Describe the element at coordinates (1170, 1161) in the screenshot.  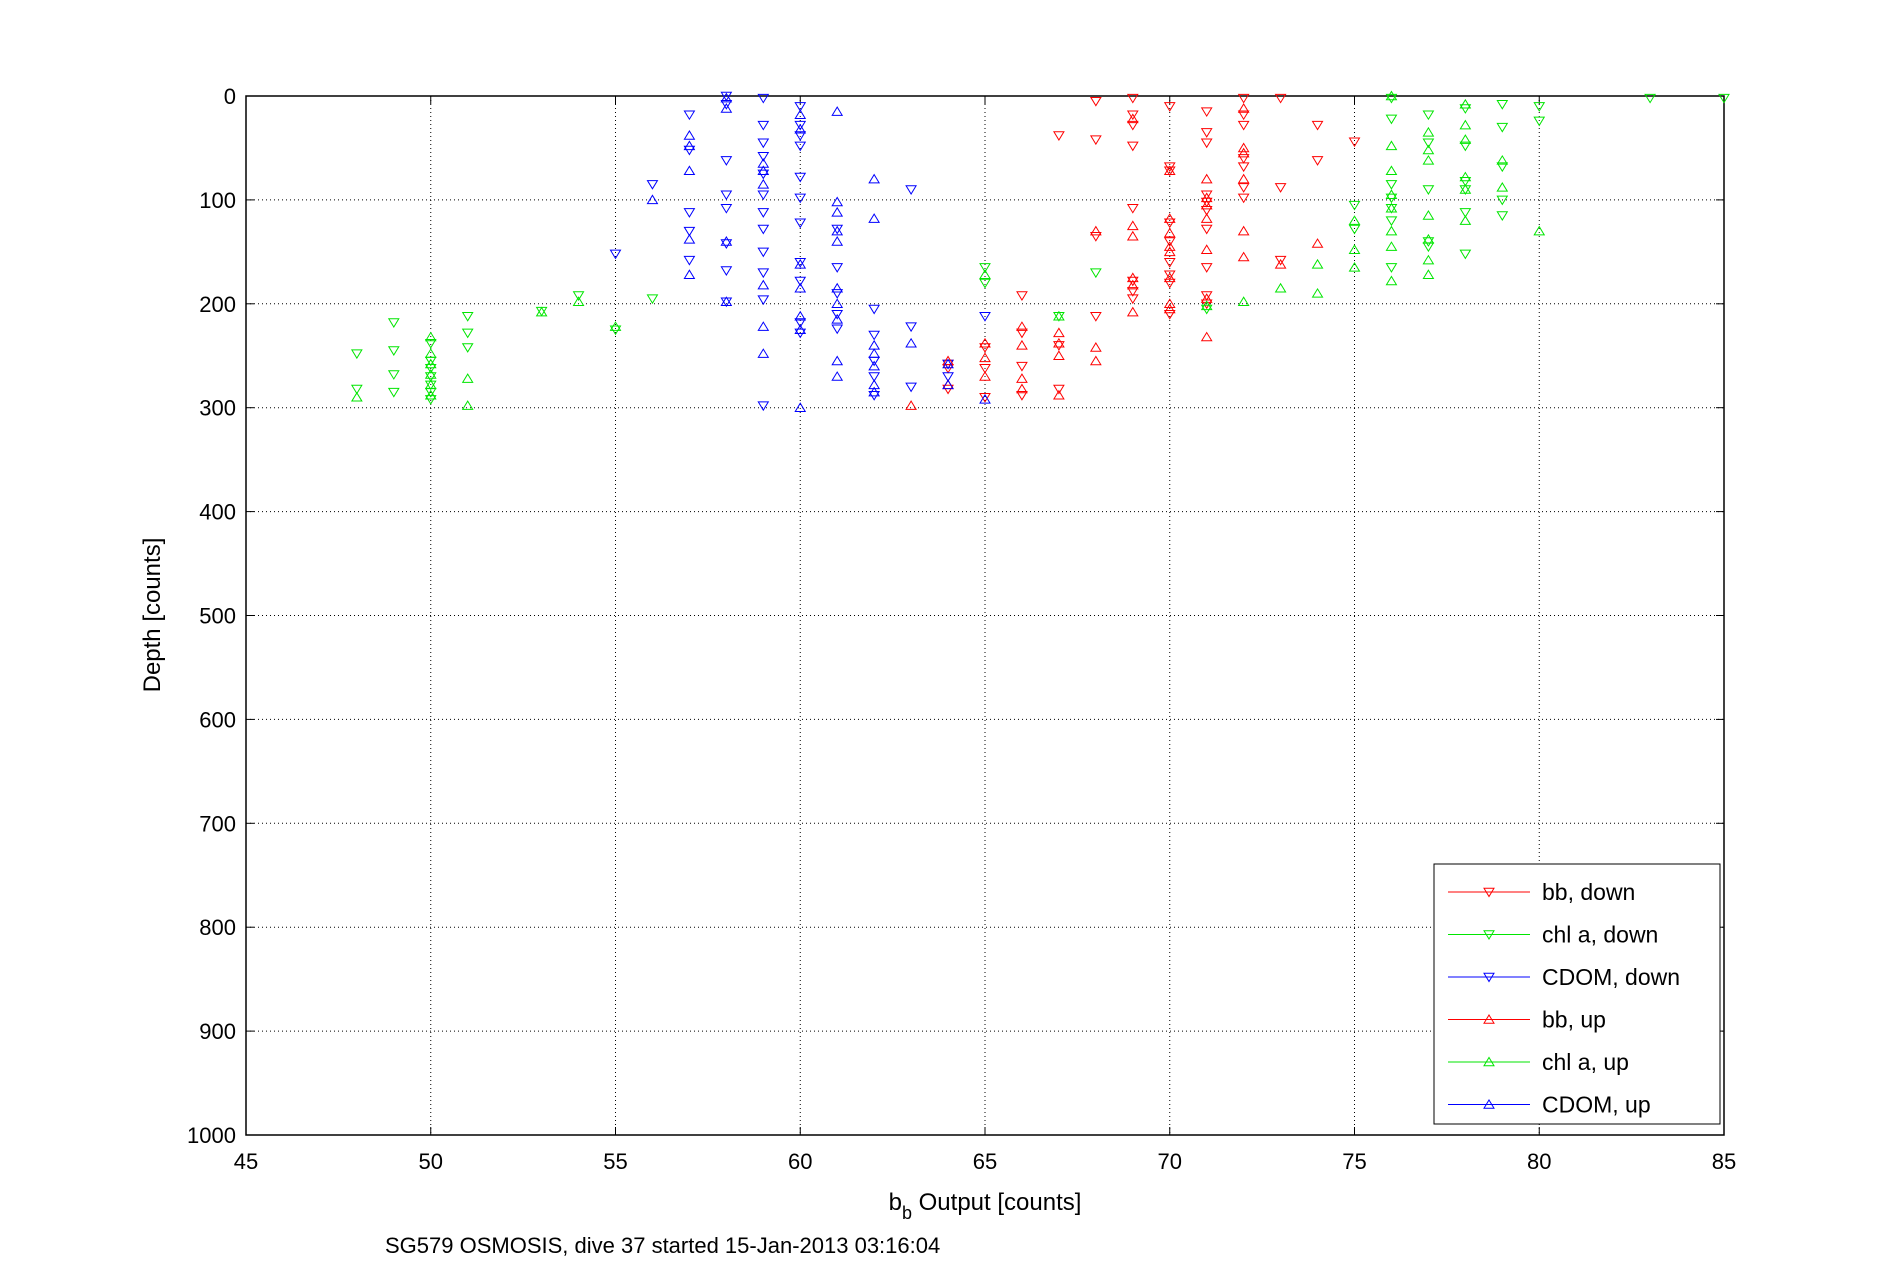
I see `x-tick-label: 70` at that location.